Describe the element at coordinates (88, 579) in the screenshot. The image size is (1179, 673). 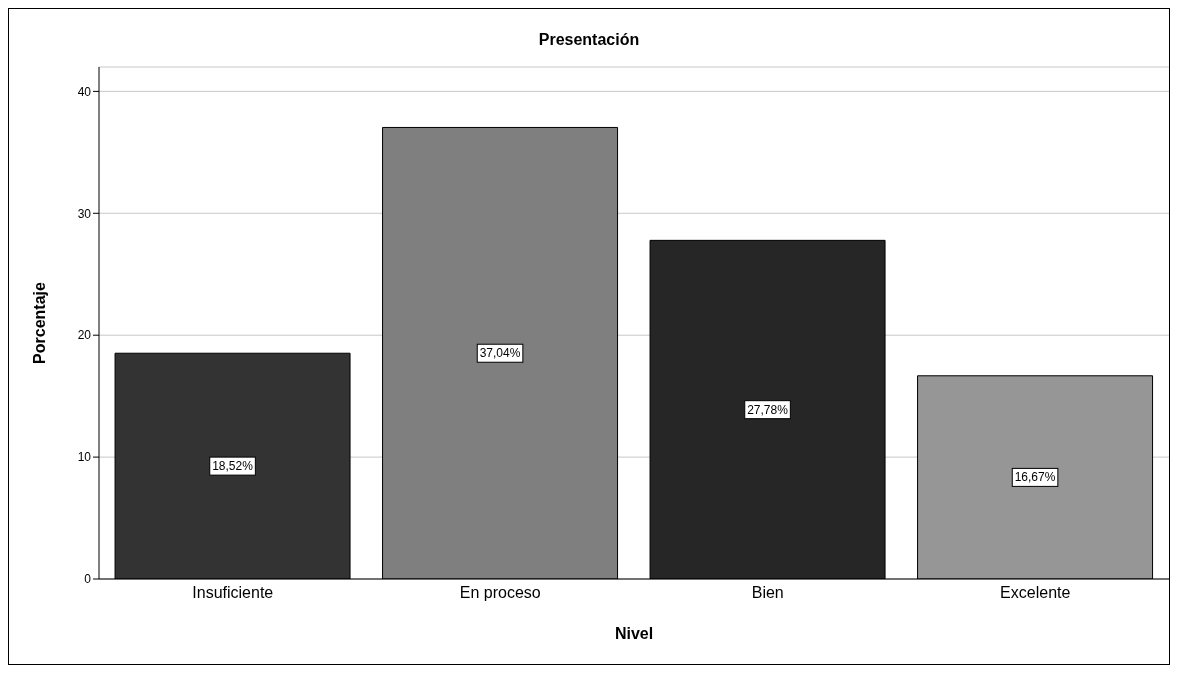
I see `y-tick-label: 0` at that location.